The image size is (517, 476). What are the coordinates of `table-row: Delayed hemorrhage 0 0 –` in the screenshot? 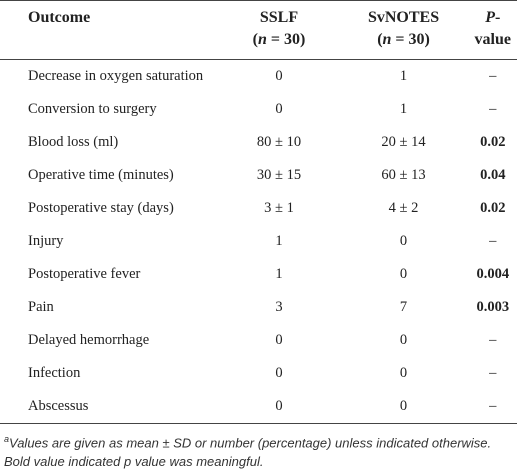 It's located at (258, 340).